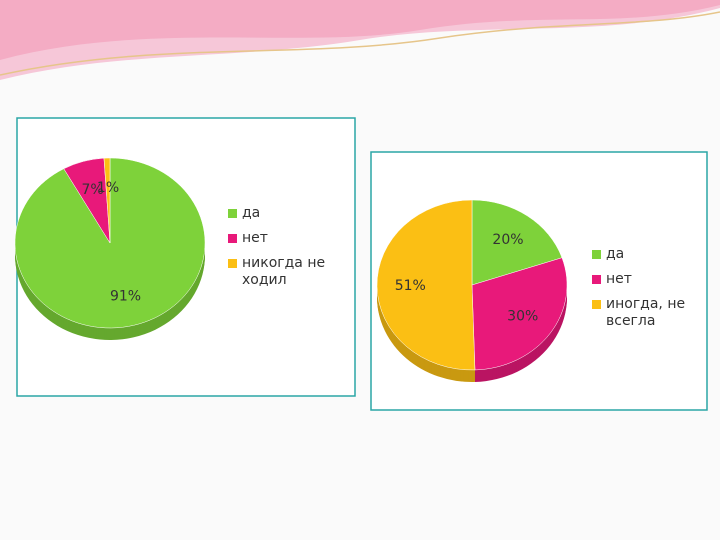 This screenshot has width=720, height=540. What do you see at coordinates (646, 312) in the screenshot?
I see `legend-label: иногда, не всегла` at bounding box center [646, 312].